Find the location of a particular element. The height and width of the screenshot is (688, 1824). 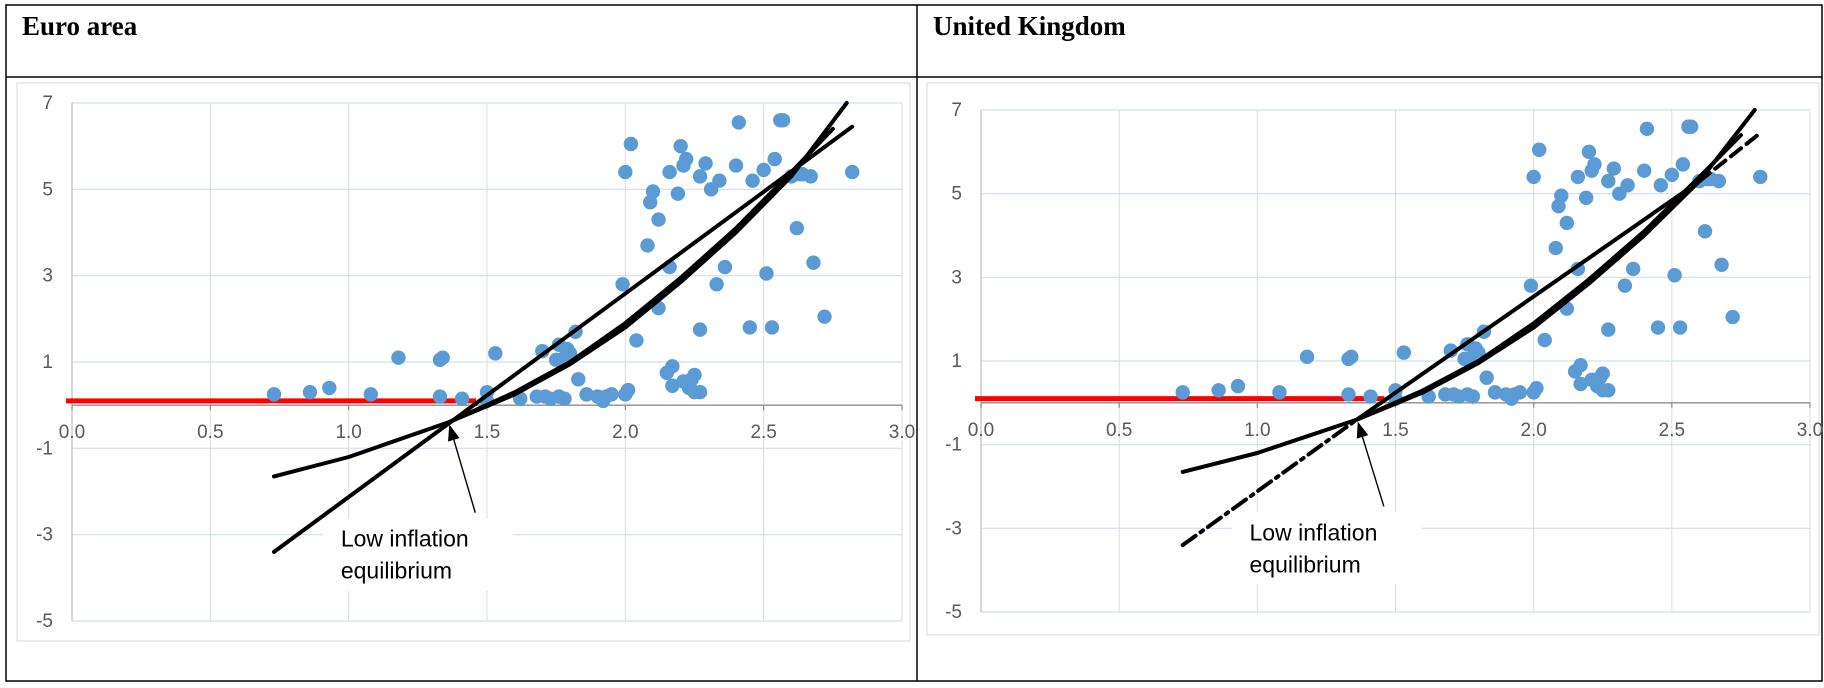

x-tick-label: 0.5 is located at coordinates (210, 432).